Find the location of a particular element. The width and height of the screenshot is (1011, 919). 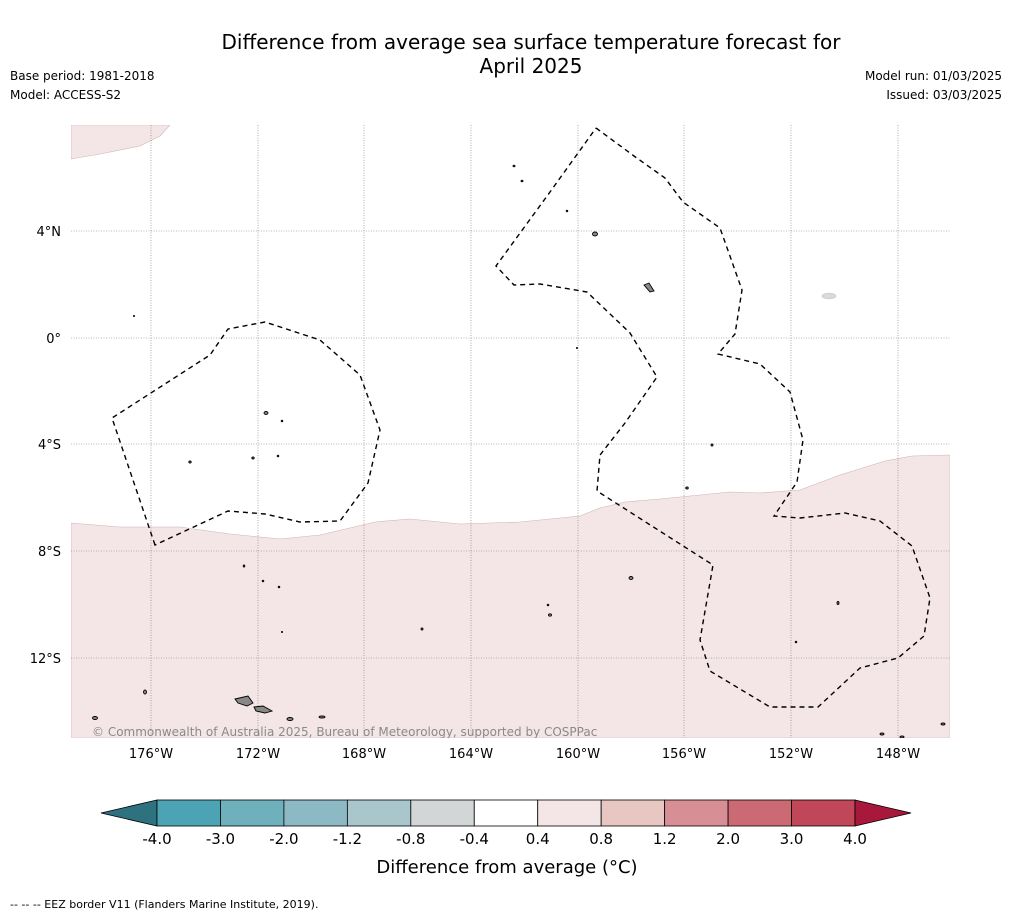

eez-border-tokelau is located at coordinates (246, 433).